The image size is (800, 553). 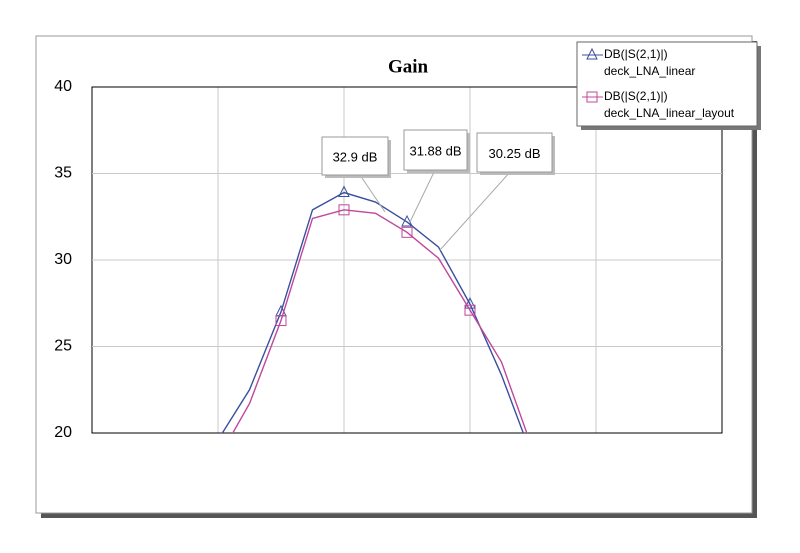 I want to click on chart-title: Gain, so click(x=408, y=66).